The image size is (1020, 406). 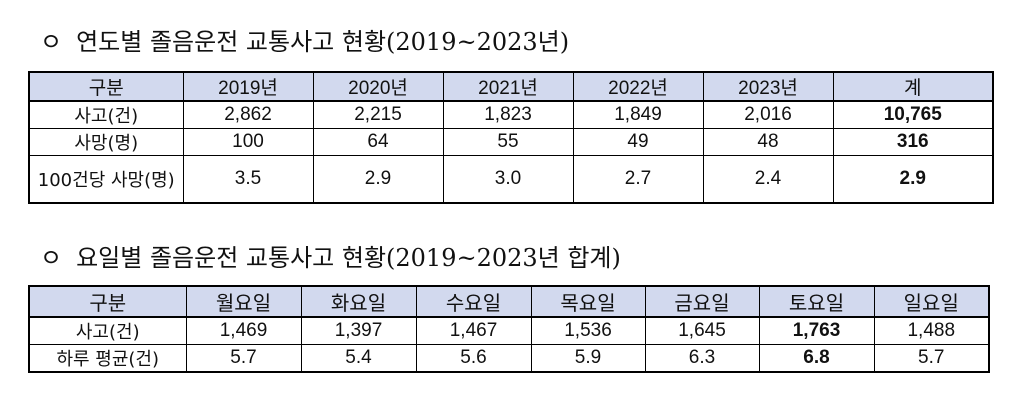 I want to click on table-cell: 1,536, so click(x=588, y=330).